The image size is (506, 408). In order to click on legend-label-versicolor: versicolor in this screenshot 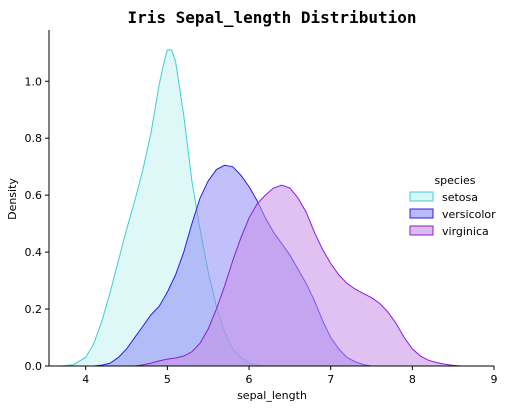, I will do `click(469, 214)`.